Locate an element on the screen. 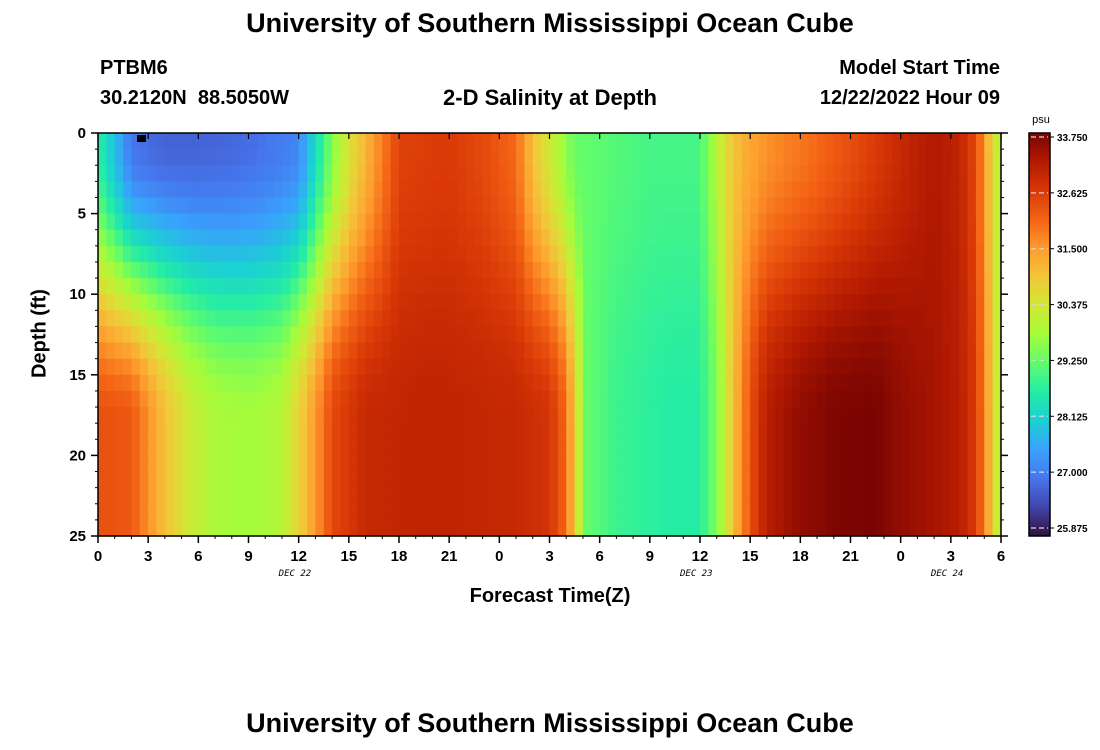  x-tick-label: 21 is located at coordinates (850, 556).